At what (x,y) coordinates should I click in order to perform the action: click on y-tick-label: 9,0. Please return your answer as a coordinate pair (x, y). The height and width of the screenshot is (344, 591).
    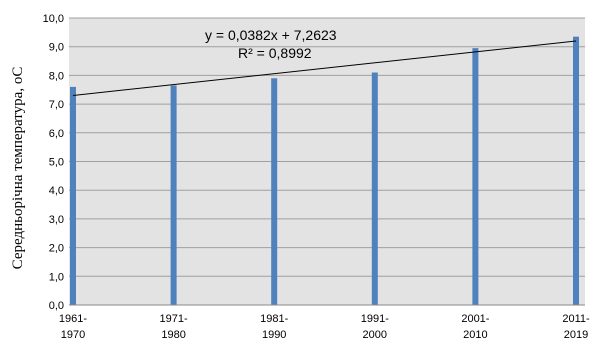
    Looking at the image, I should click on (56, 48).